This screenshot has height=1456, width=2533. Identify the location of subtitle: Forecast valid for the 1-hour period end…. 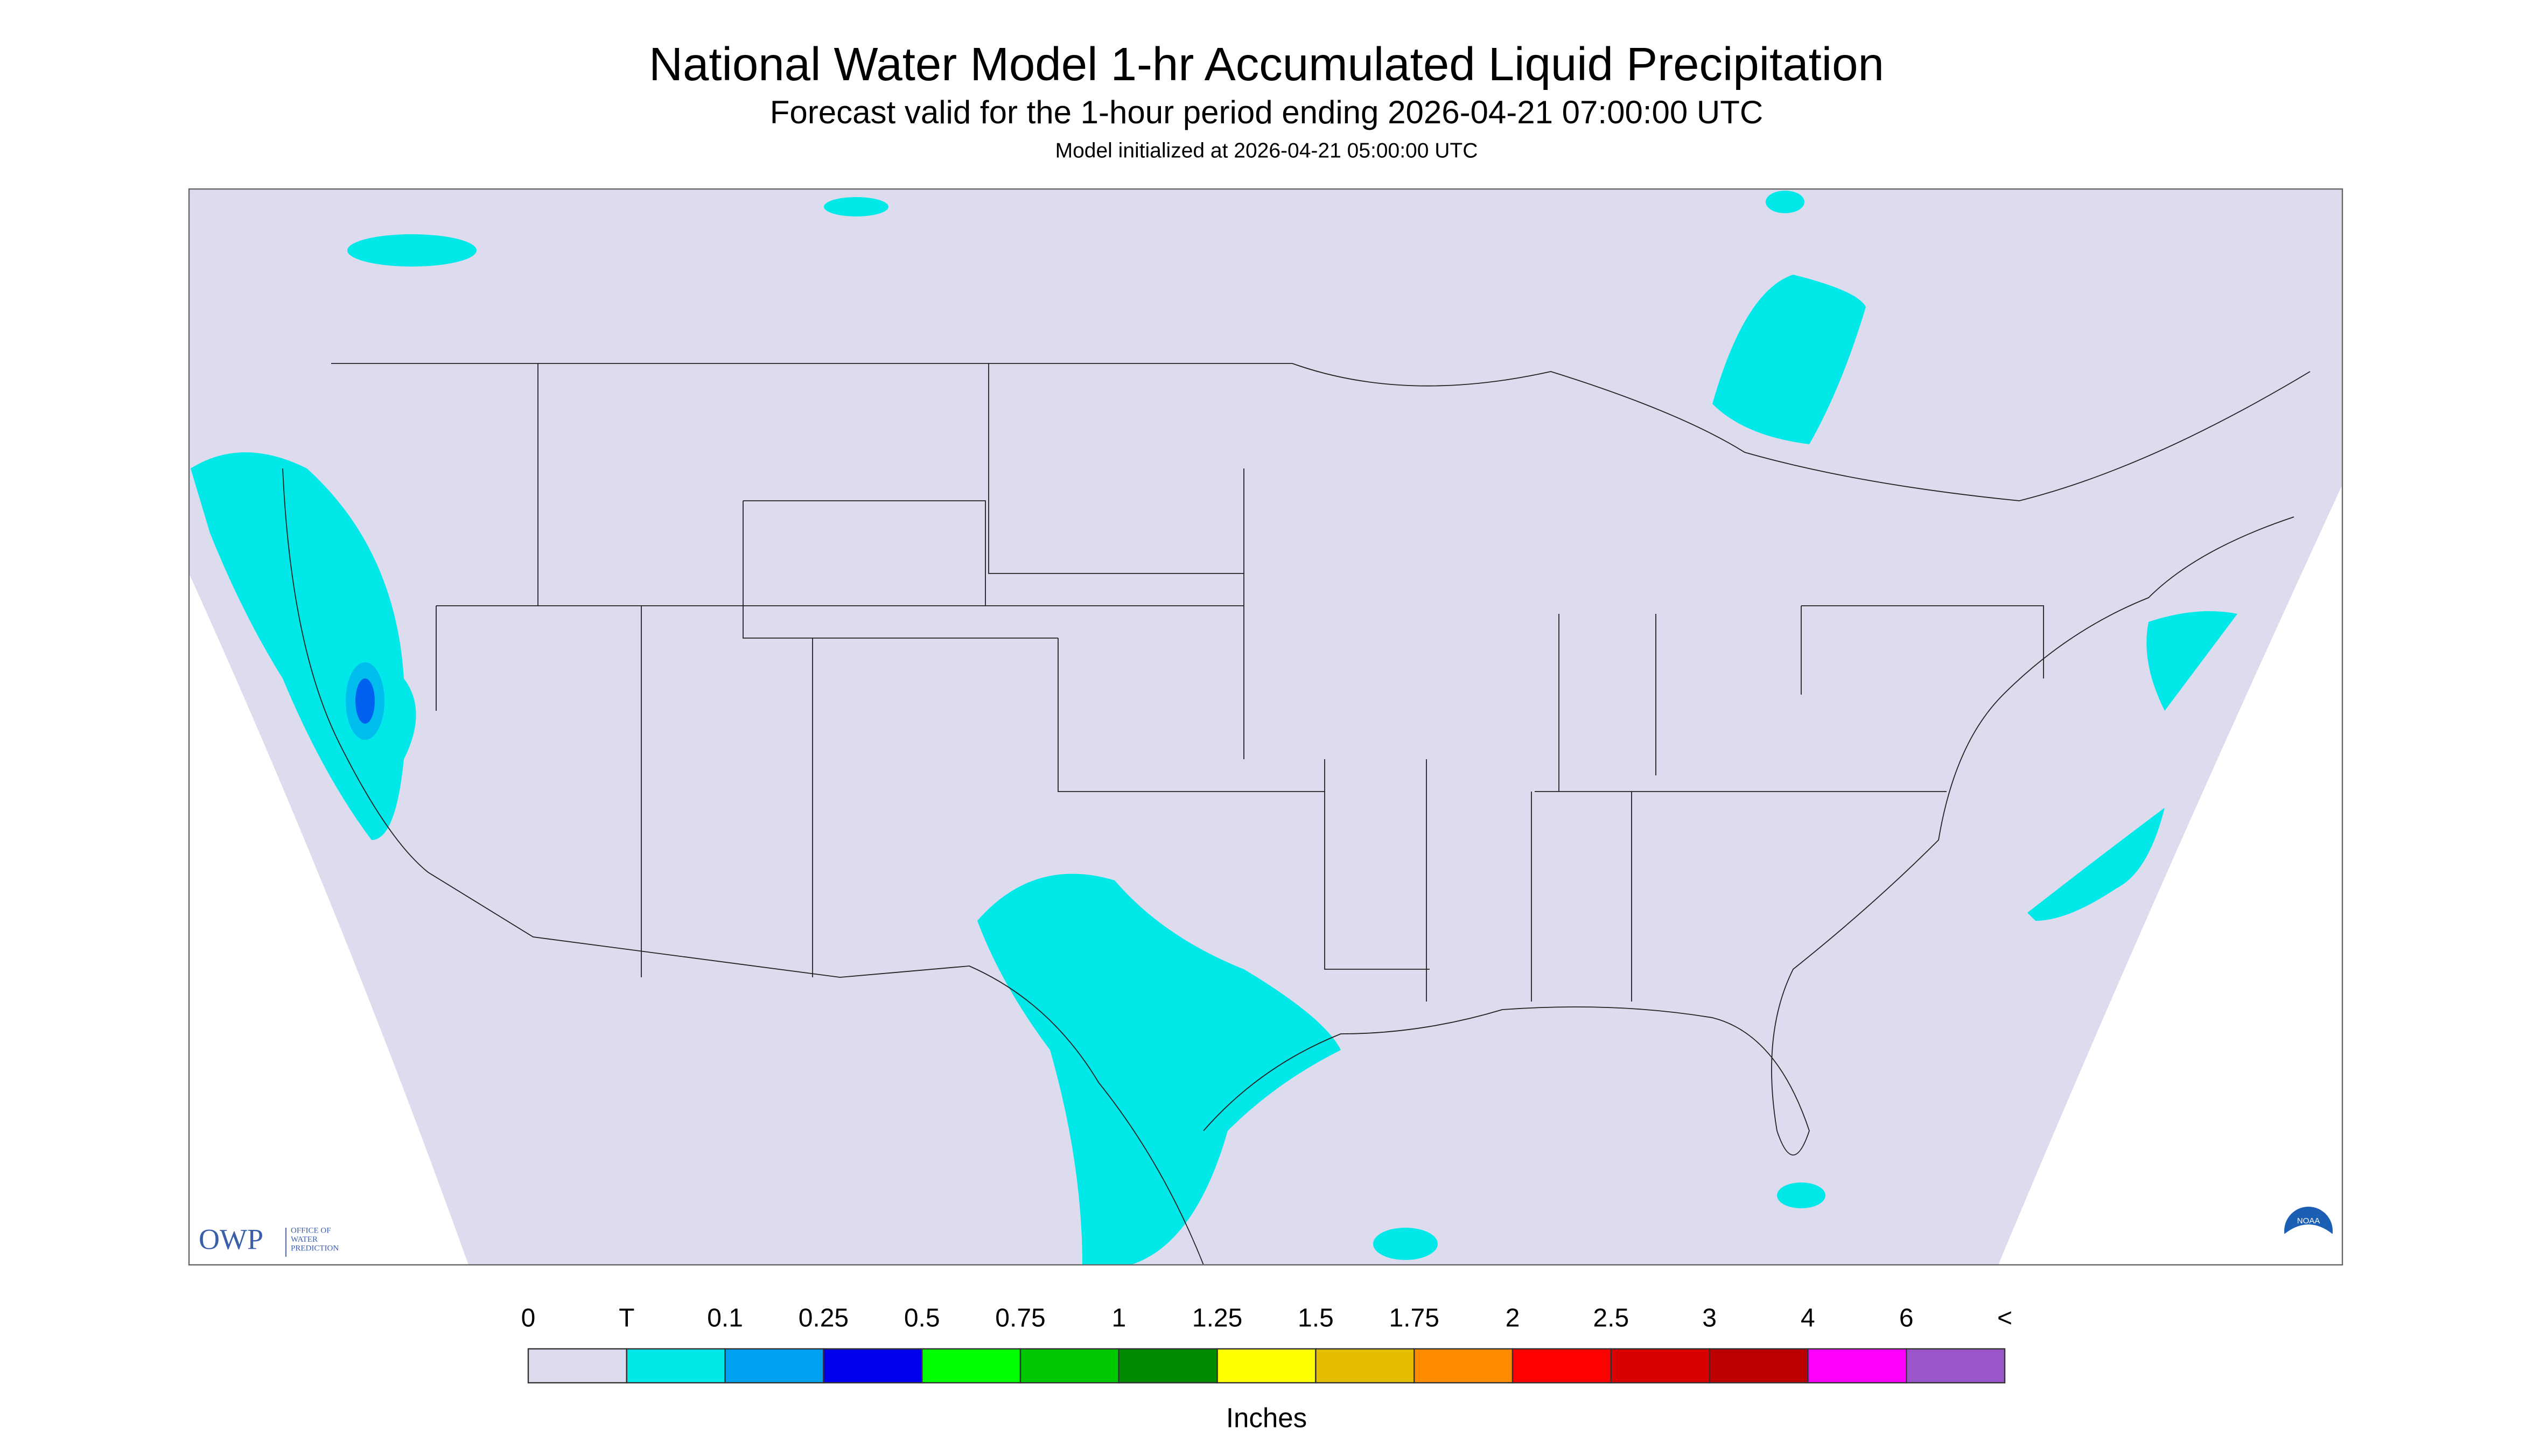
(1266, 112).